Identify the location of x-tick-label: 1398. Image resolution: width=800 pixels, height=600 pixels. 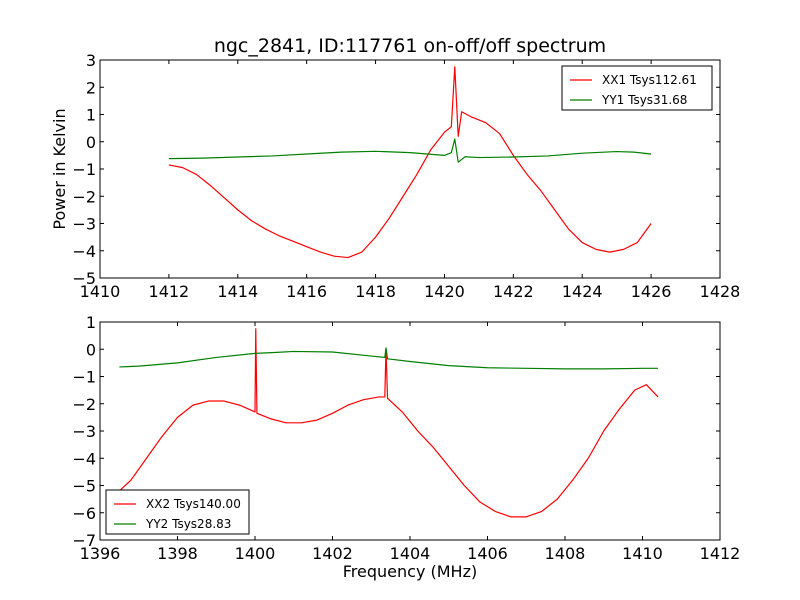
(177, 553).